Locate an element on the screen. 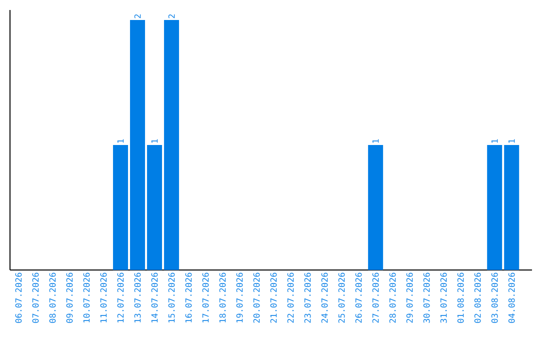  x-tick-label: 12.07.2026 is located at coordinates (120, 297).